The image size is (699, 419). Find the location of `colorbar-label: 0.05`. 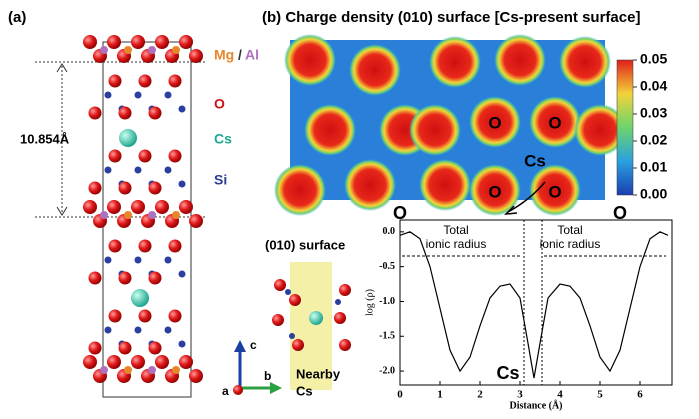

colorbar-label: 0.05 is located at coordinates (653, 59).